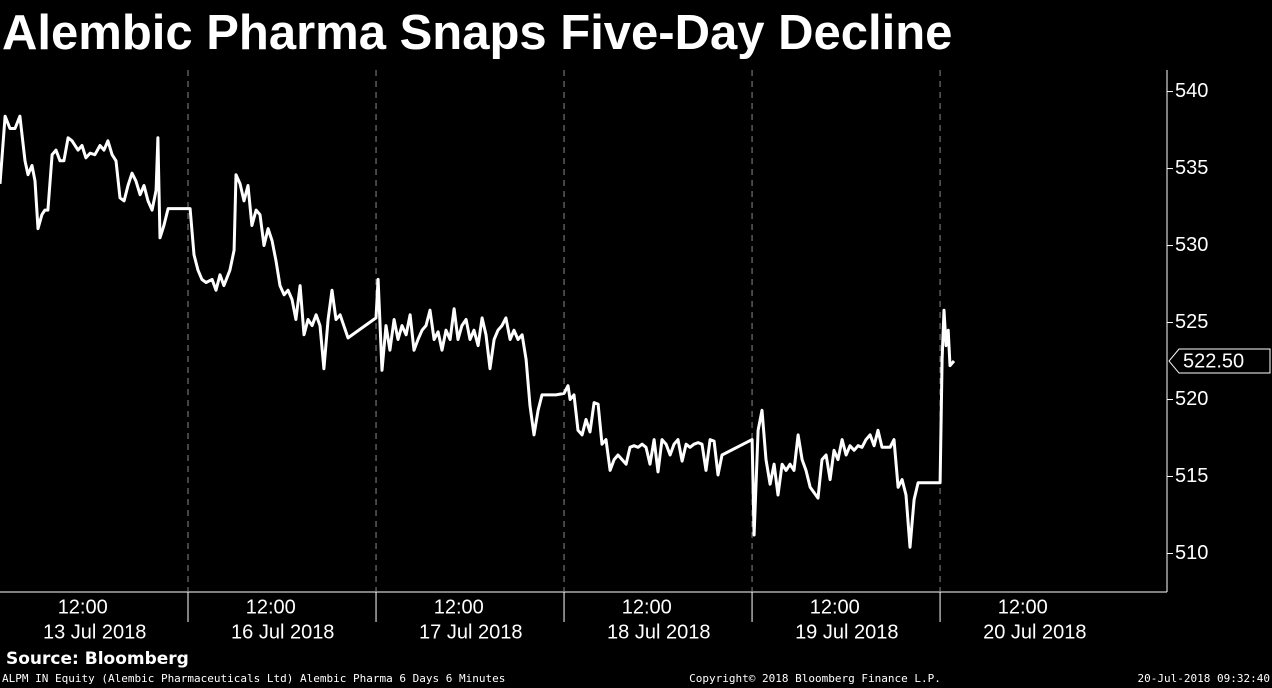 This screenshot has height=688, width=1272. Describe the element at coordinates (470, 632) in the screenshot. I see `x-date-label: 17 Jul 2018` at that location.